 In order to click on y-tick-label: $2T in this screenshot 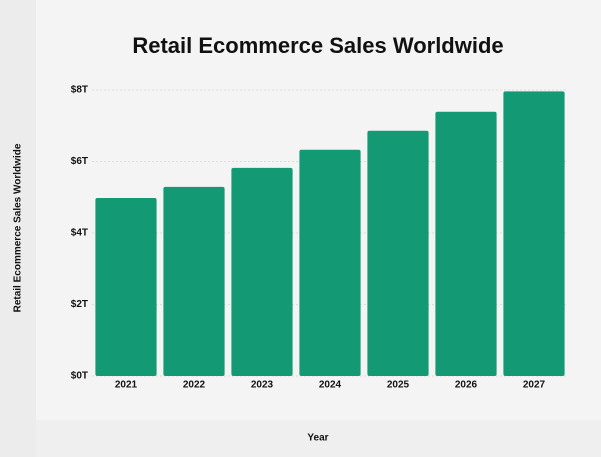, I will do `click(79, 304)`.